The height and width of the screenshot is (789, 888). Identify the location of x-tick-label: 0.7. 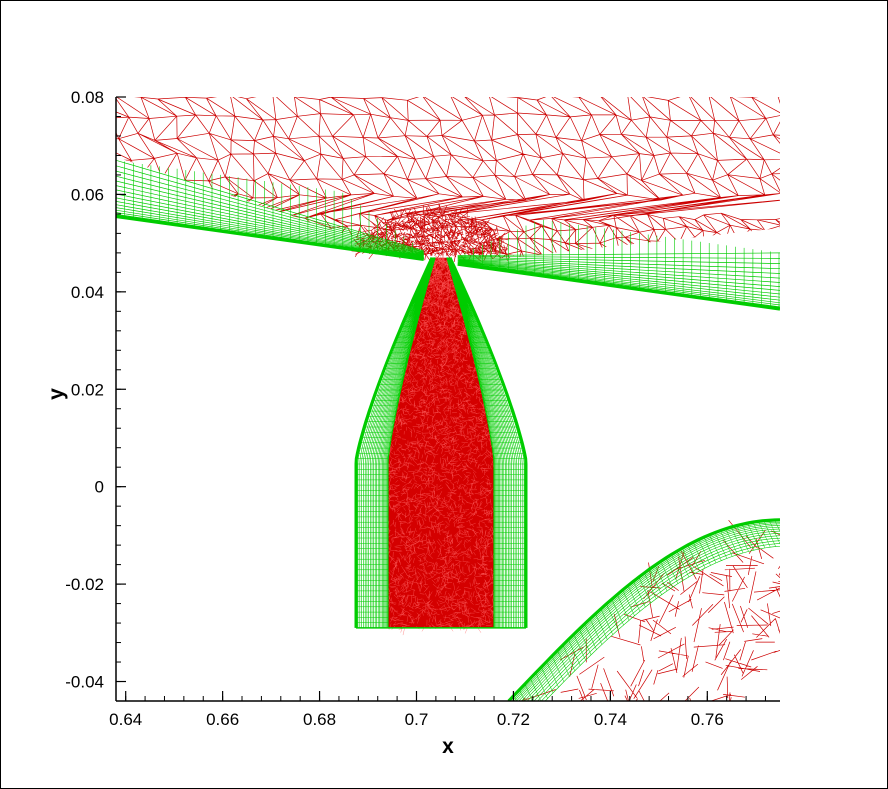
(417, 719).